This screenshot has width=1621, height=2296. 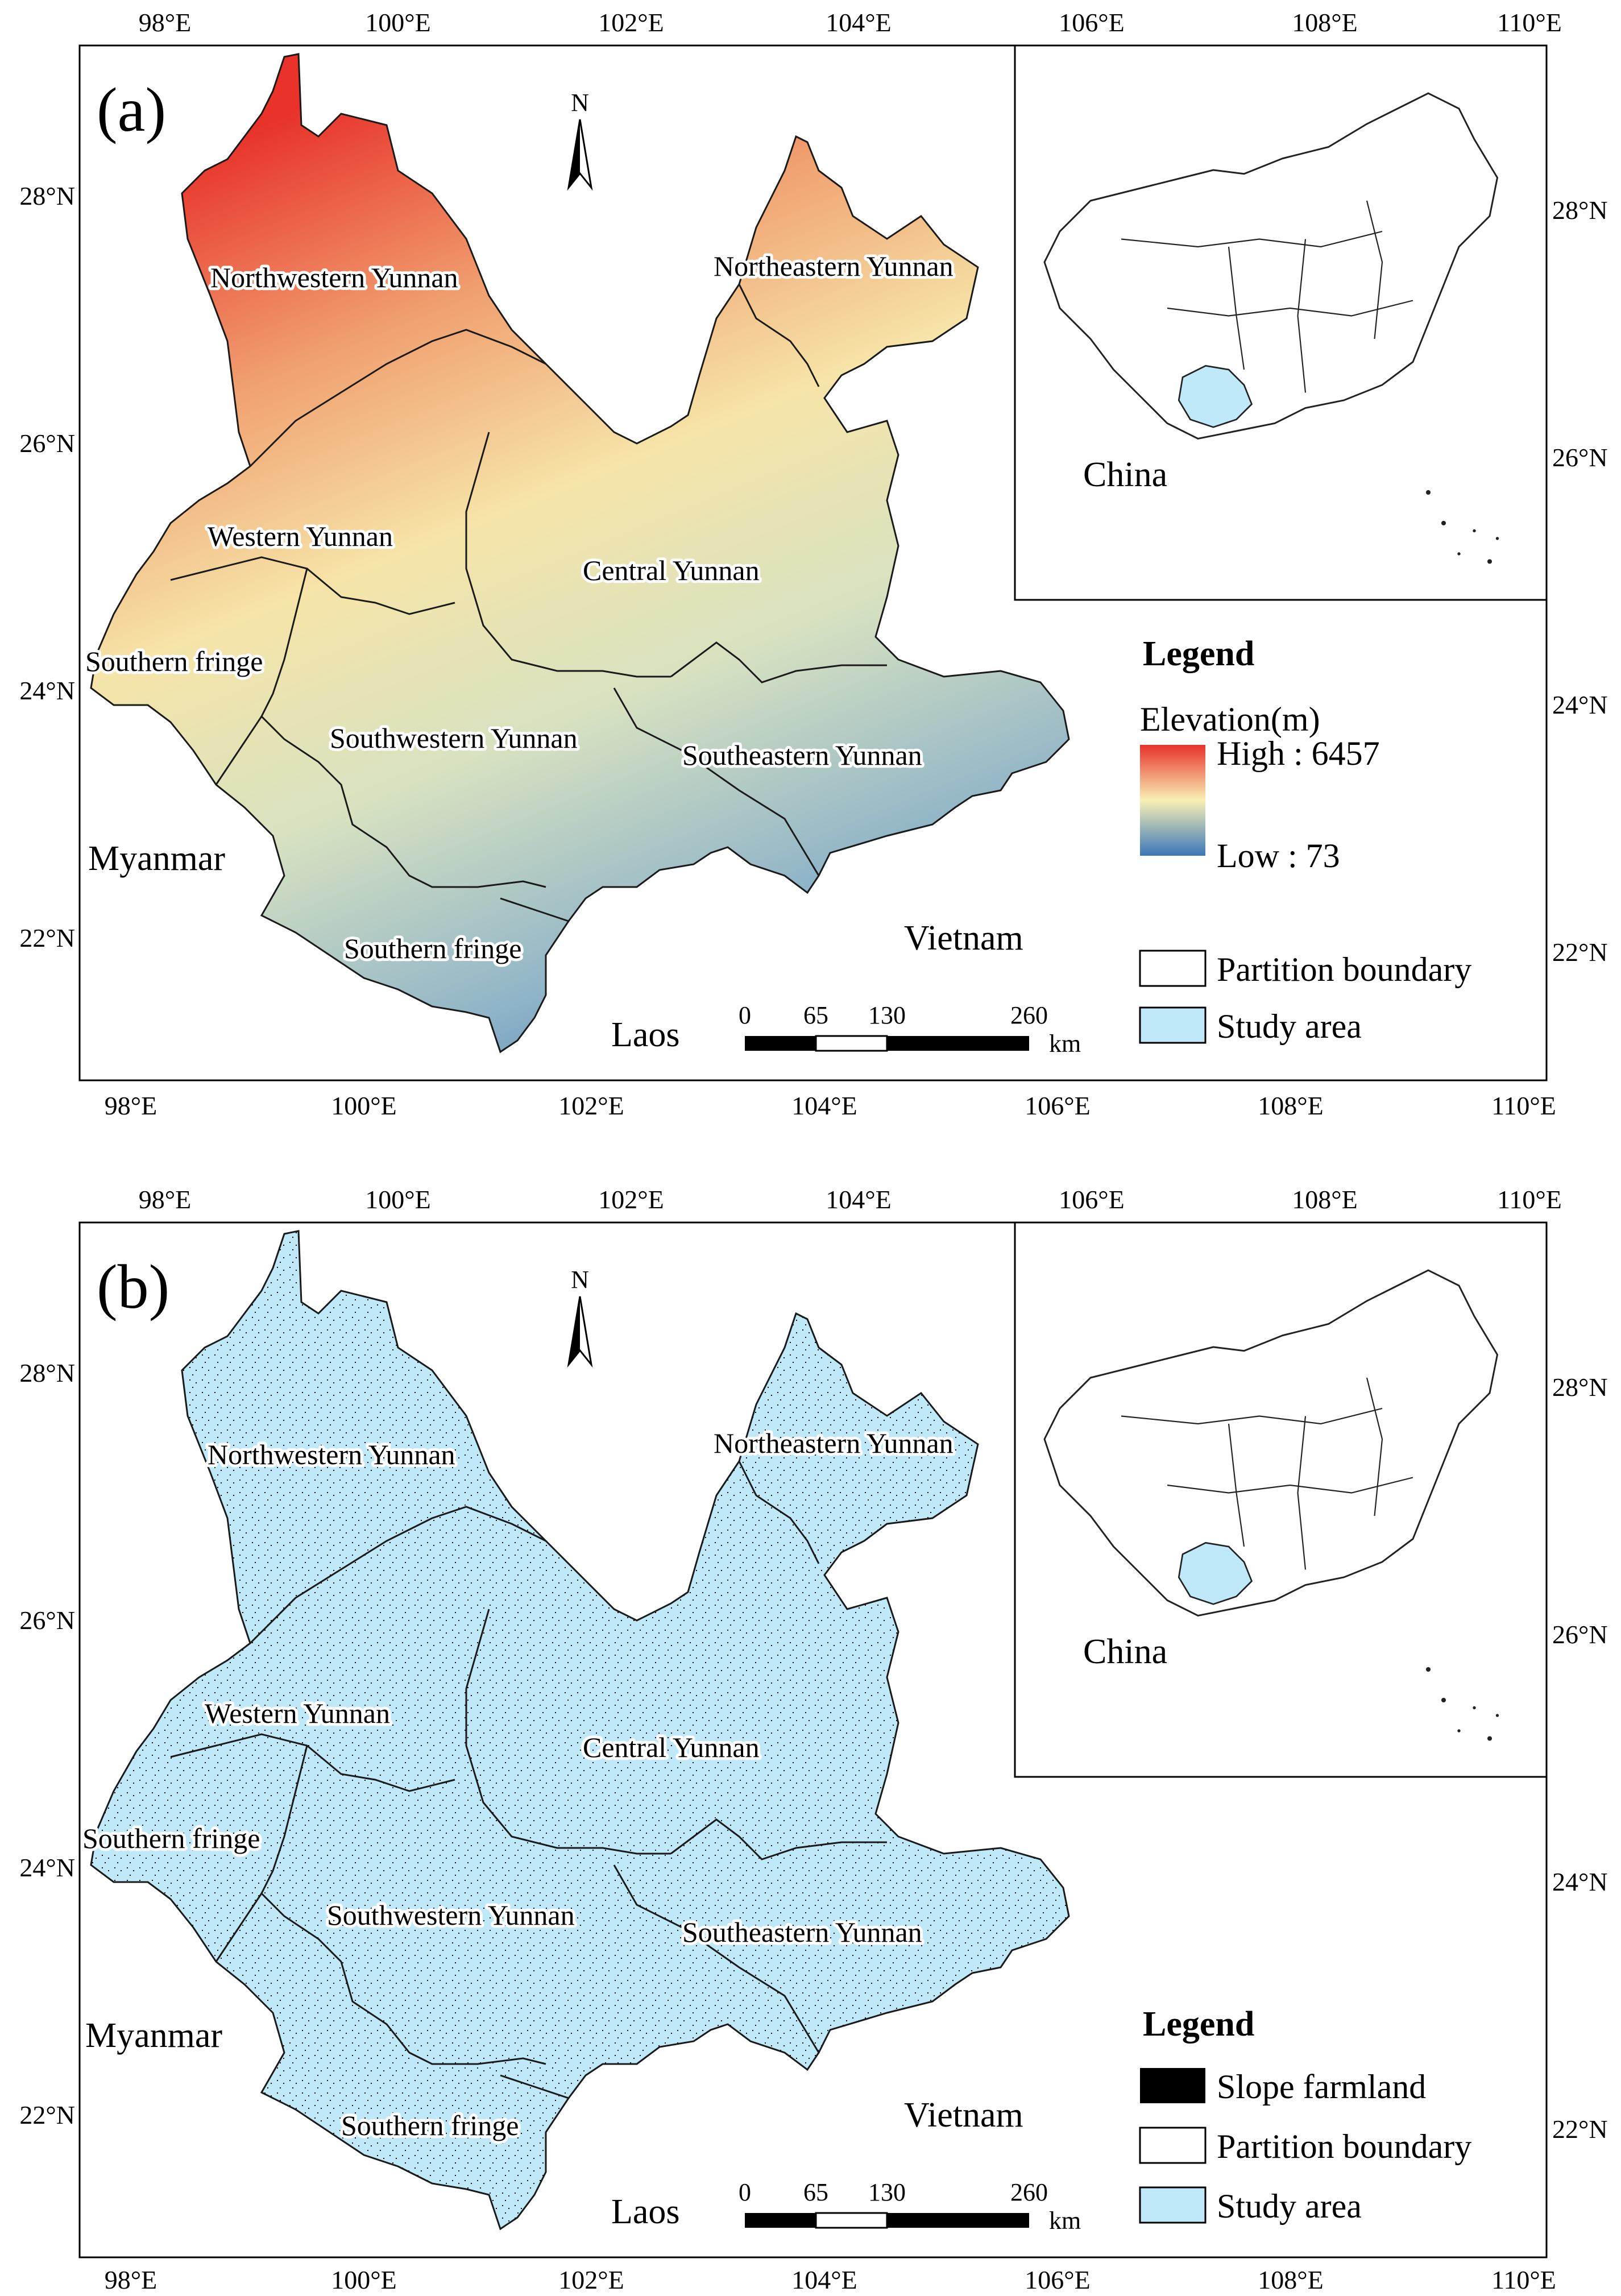 What do you see at coordinates (1065, 1044) in the screenshot?
I see `scale-unit: km` at bounding box center [1065, 1044].